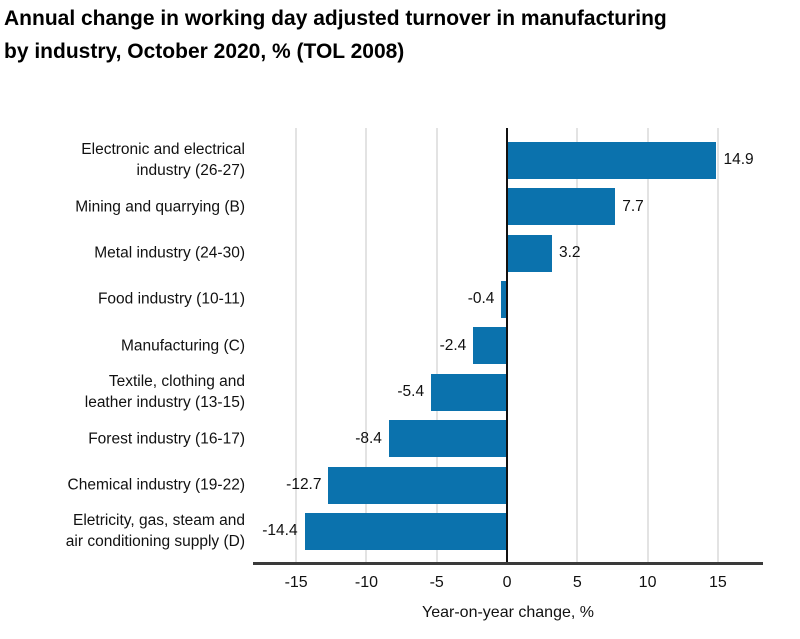 The width and height of the screenshot is (800, 639). Describe the element at coordinates (164, 403) in the screenshot. I see `category-label-line: leather industry (13-15)` at that location.